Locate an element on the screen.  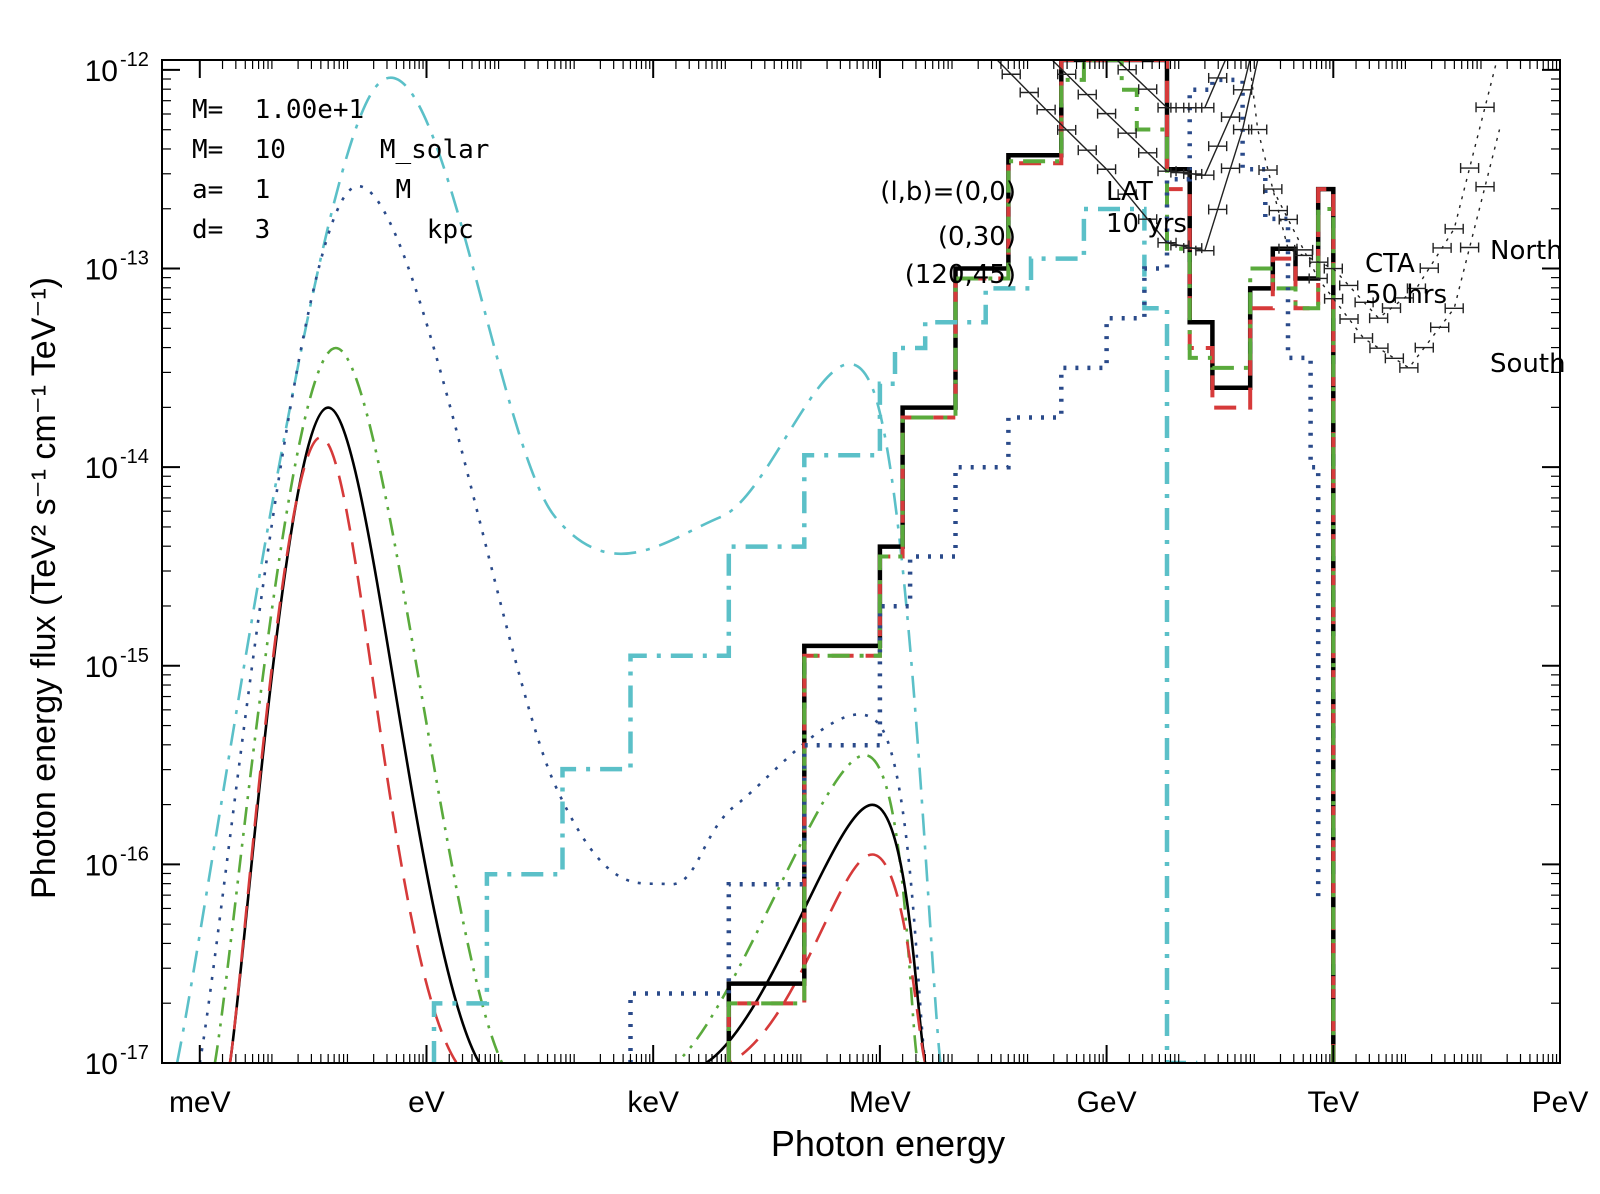
cta-hours-label: 50 hrs is located at coordinates (1406, 295).